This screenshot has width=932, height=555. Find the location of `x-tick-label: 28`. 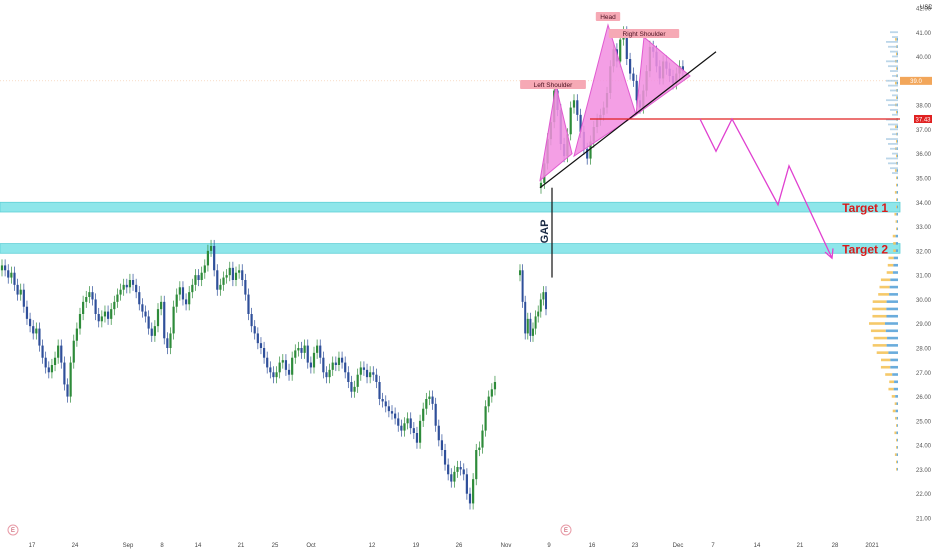

x-tick-label: 28 is located at coordinates (835, 546).